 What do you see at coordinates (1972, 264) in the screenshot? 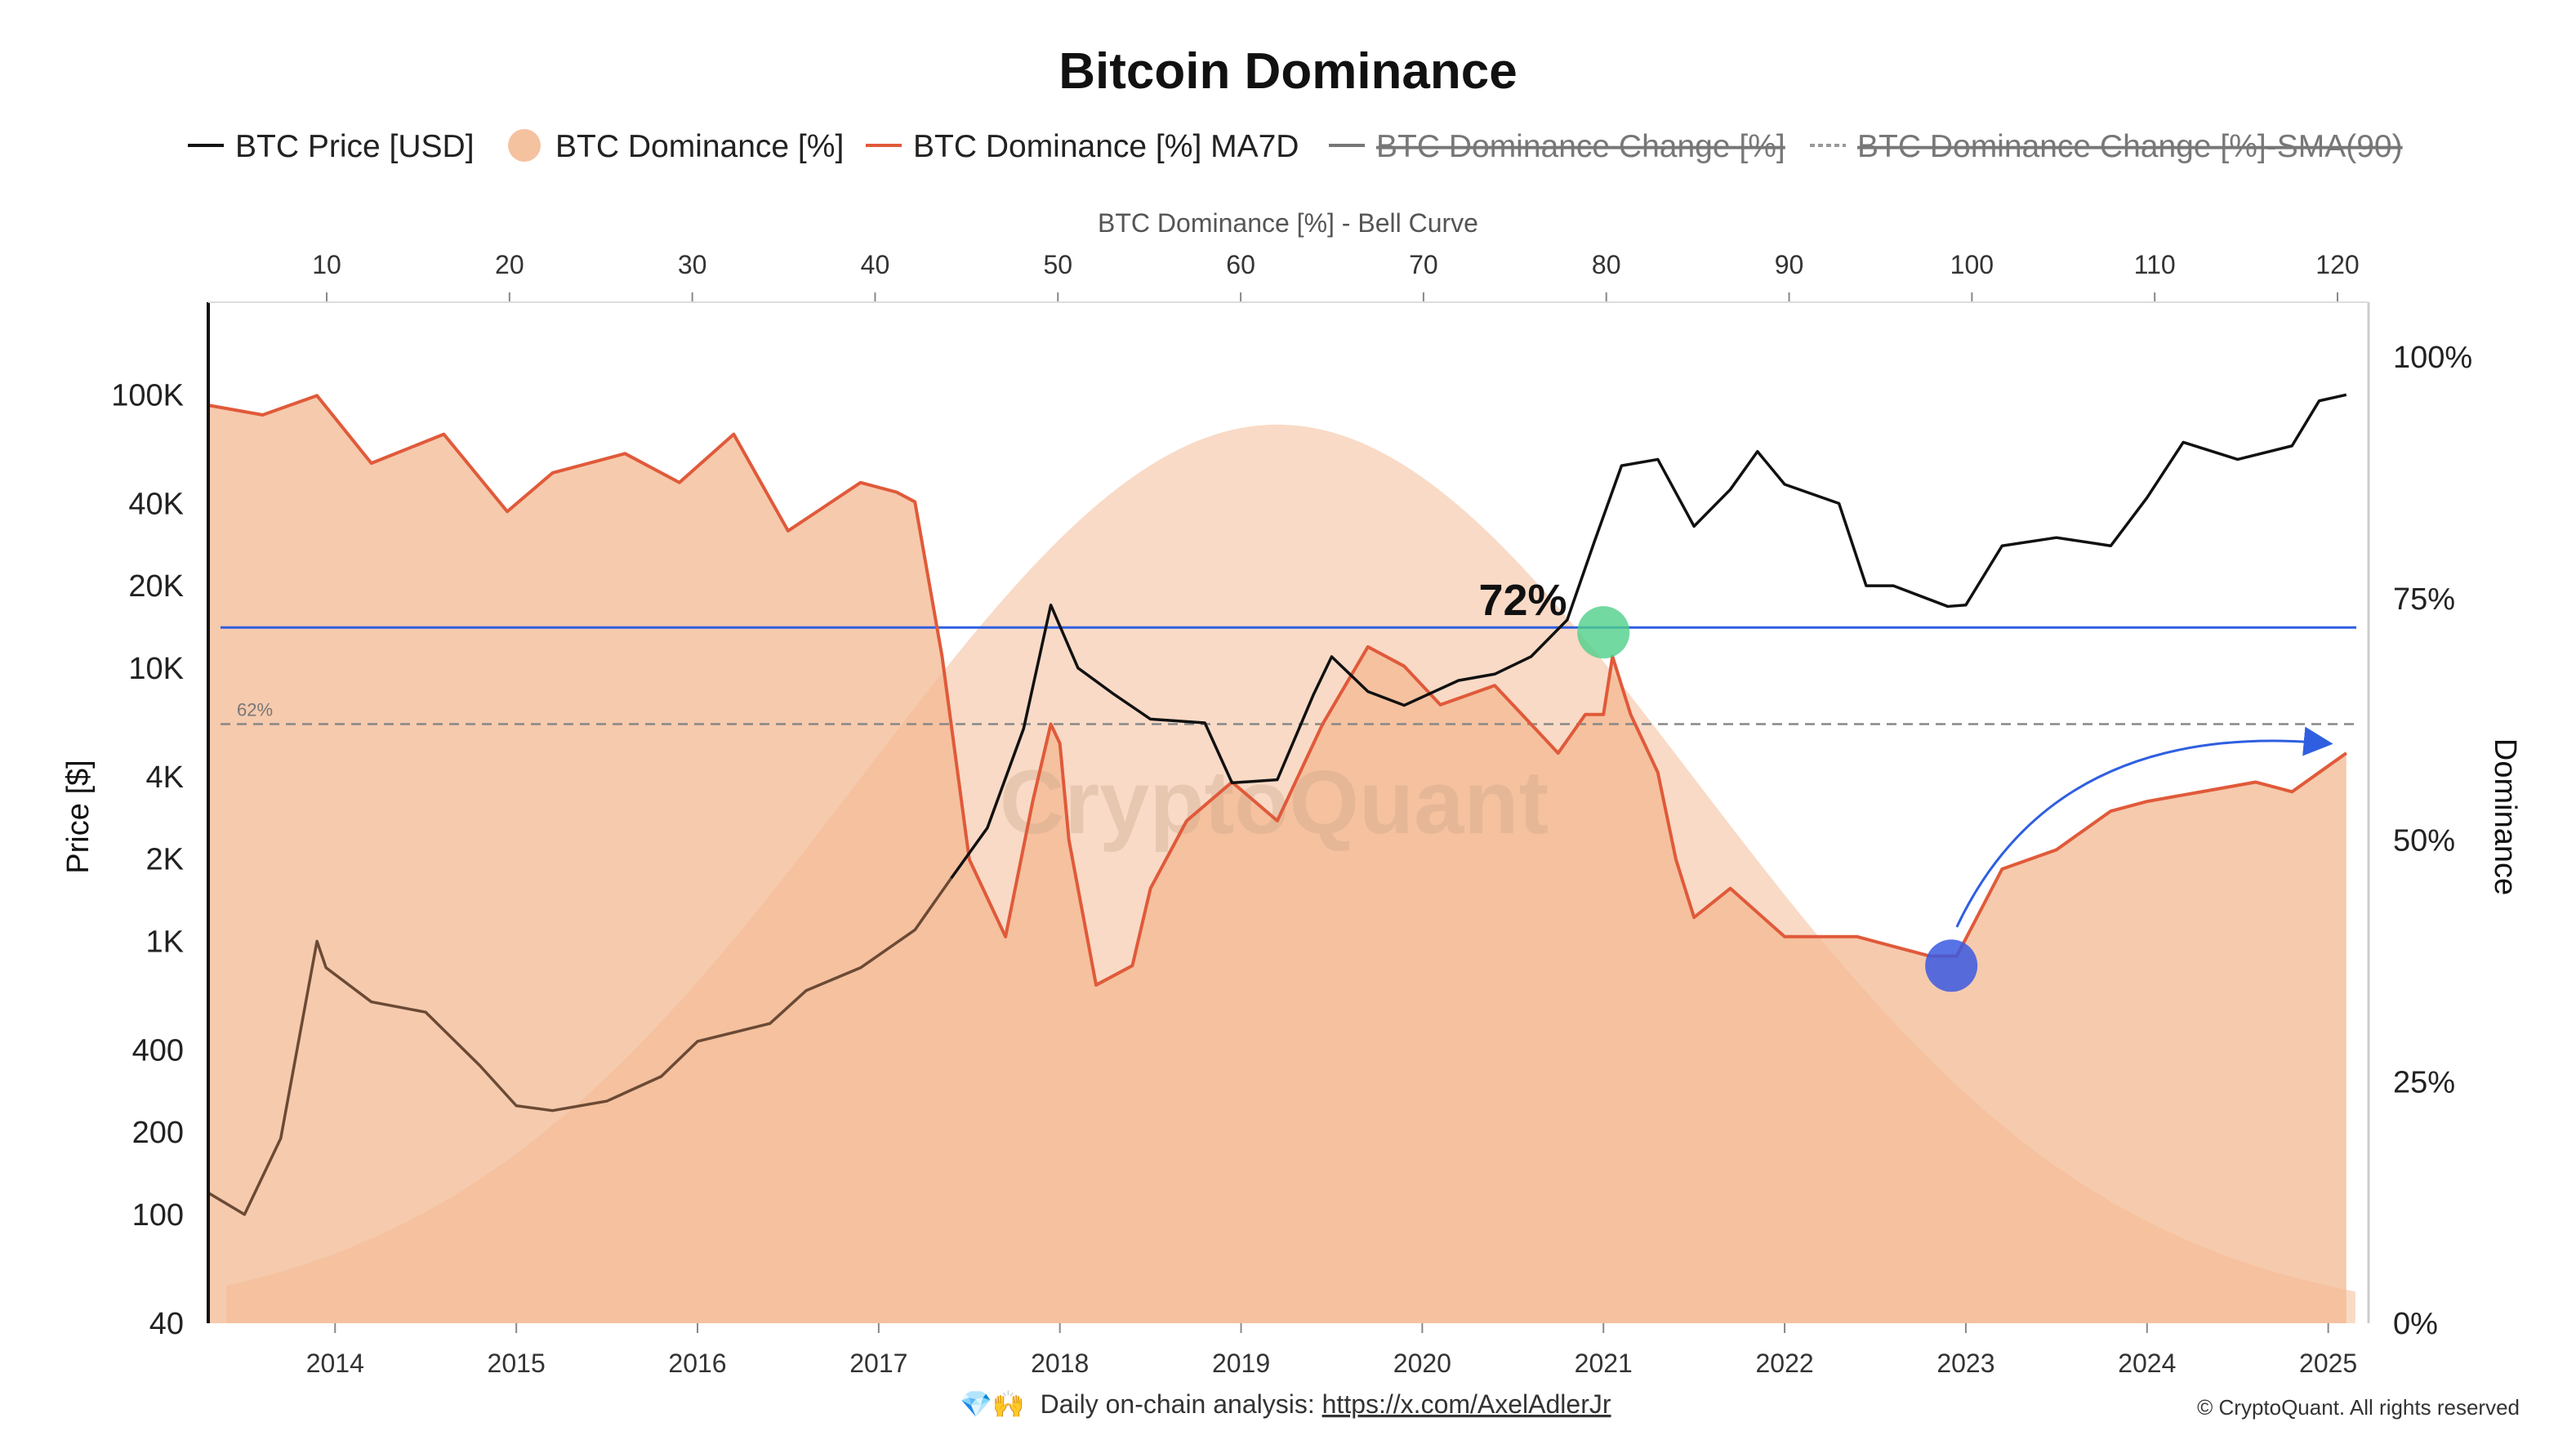
I see `top-tick-9: 100` at bounding box center [1972, 264].